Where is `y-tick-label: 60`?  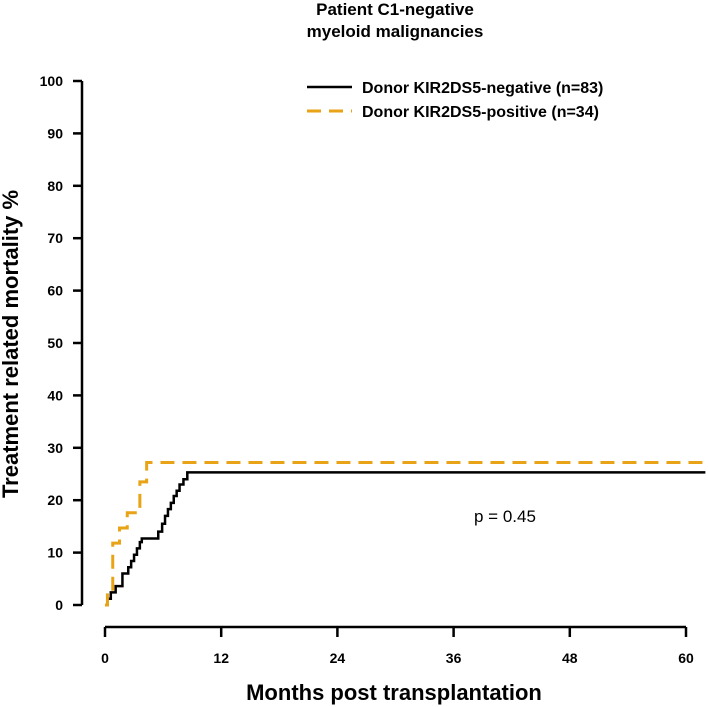 y-tick-label: 60 is located at coordinates (55, 291).